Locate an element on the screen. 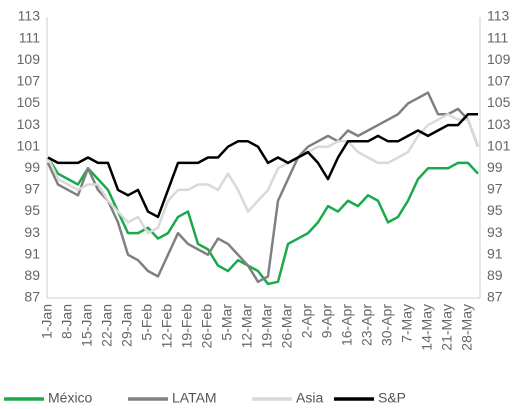  y-tick-label: 113 is located at coordinates (29, 16).